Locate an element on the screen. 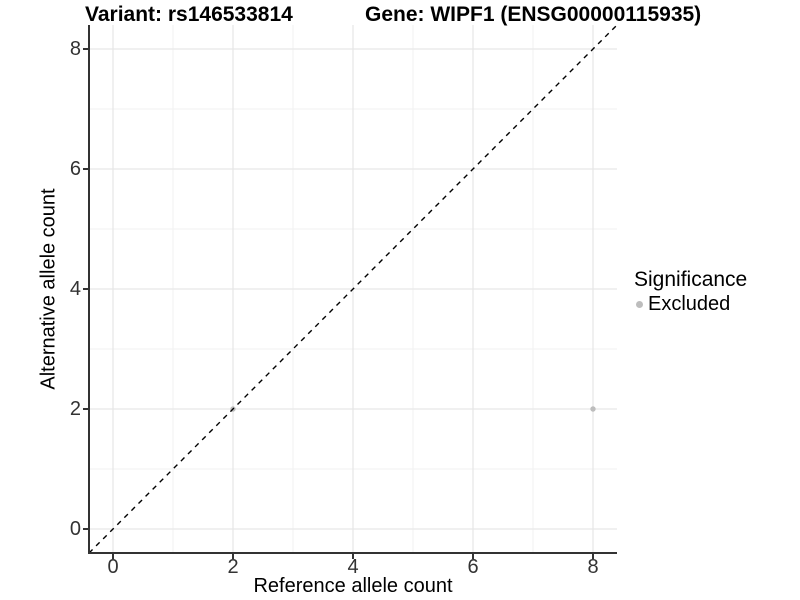  y-tick-label: 0 is located at coordinates (75, 529).